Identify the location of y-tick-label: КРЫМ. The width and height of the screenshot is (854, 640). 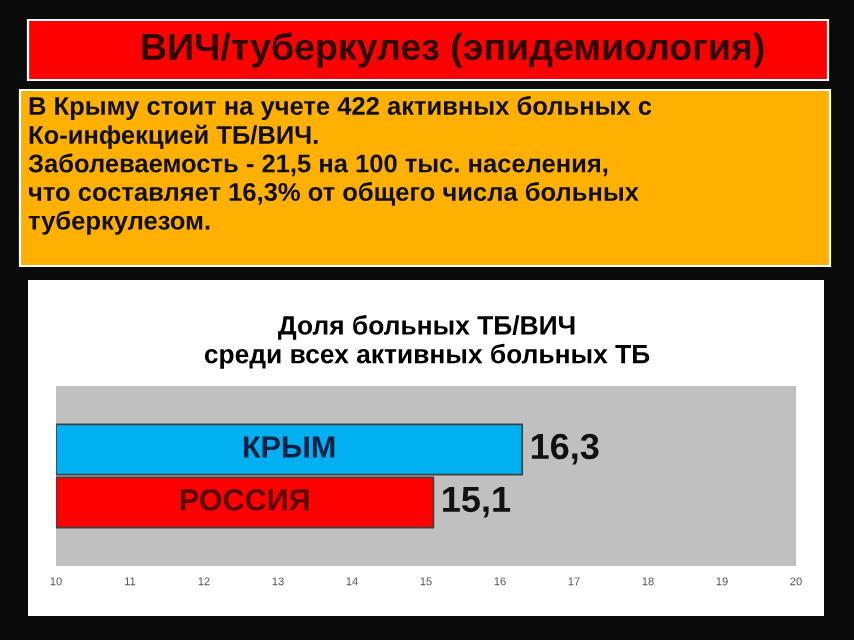
(289, 447).